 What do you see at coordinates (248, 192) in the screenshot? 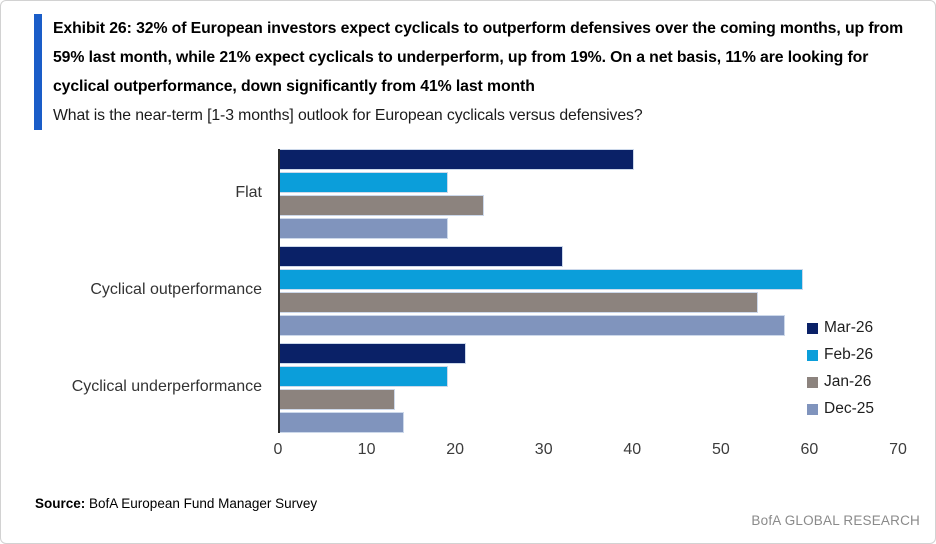
I see `category-label-flat: Flat` at bounding box center [248, 192].